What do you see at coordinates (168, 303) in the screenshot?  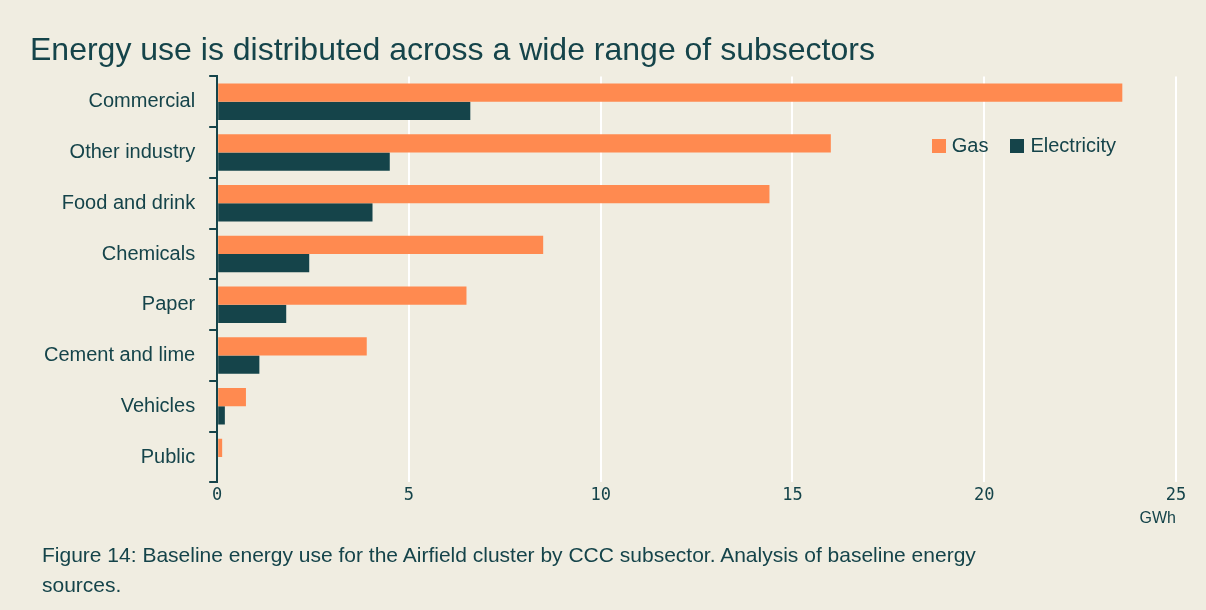 I see `y-tick-label: Paper` at bounding box center [168, 303].